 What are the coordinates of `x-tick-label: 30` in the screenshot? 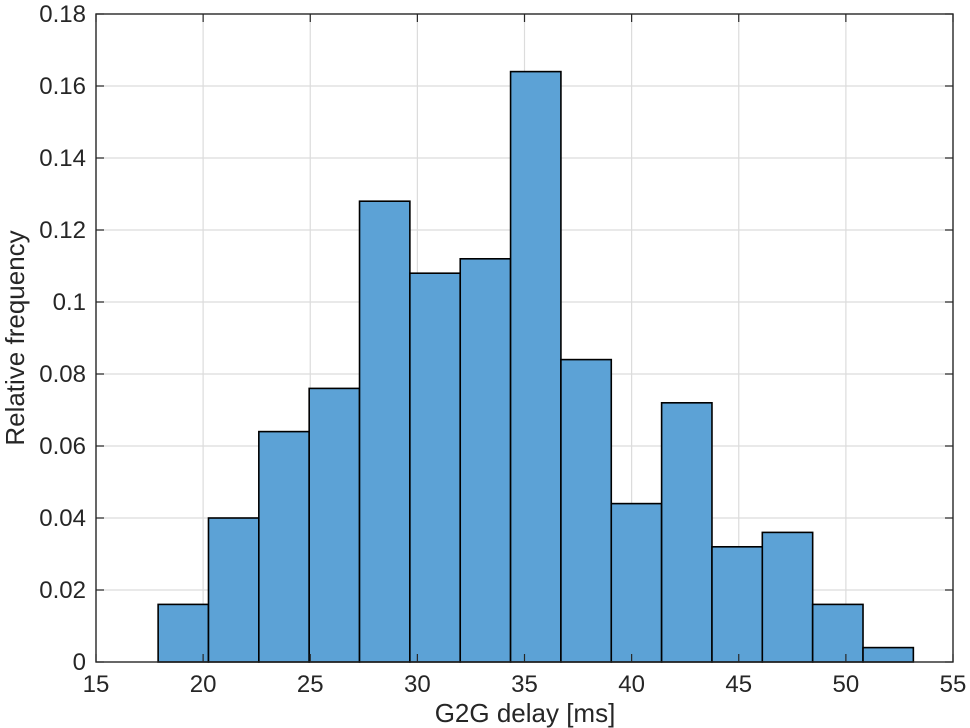 It's located at (417, 684).